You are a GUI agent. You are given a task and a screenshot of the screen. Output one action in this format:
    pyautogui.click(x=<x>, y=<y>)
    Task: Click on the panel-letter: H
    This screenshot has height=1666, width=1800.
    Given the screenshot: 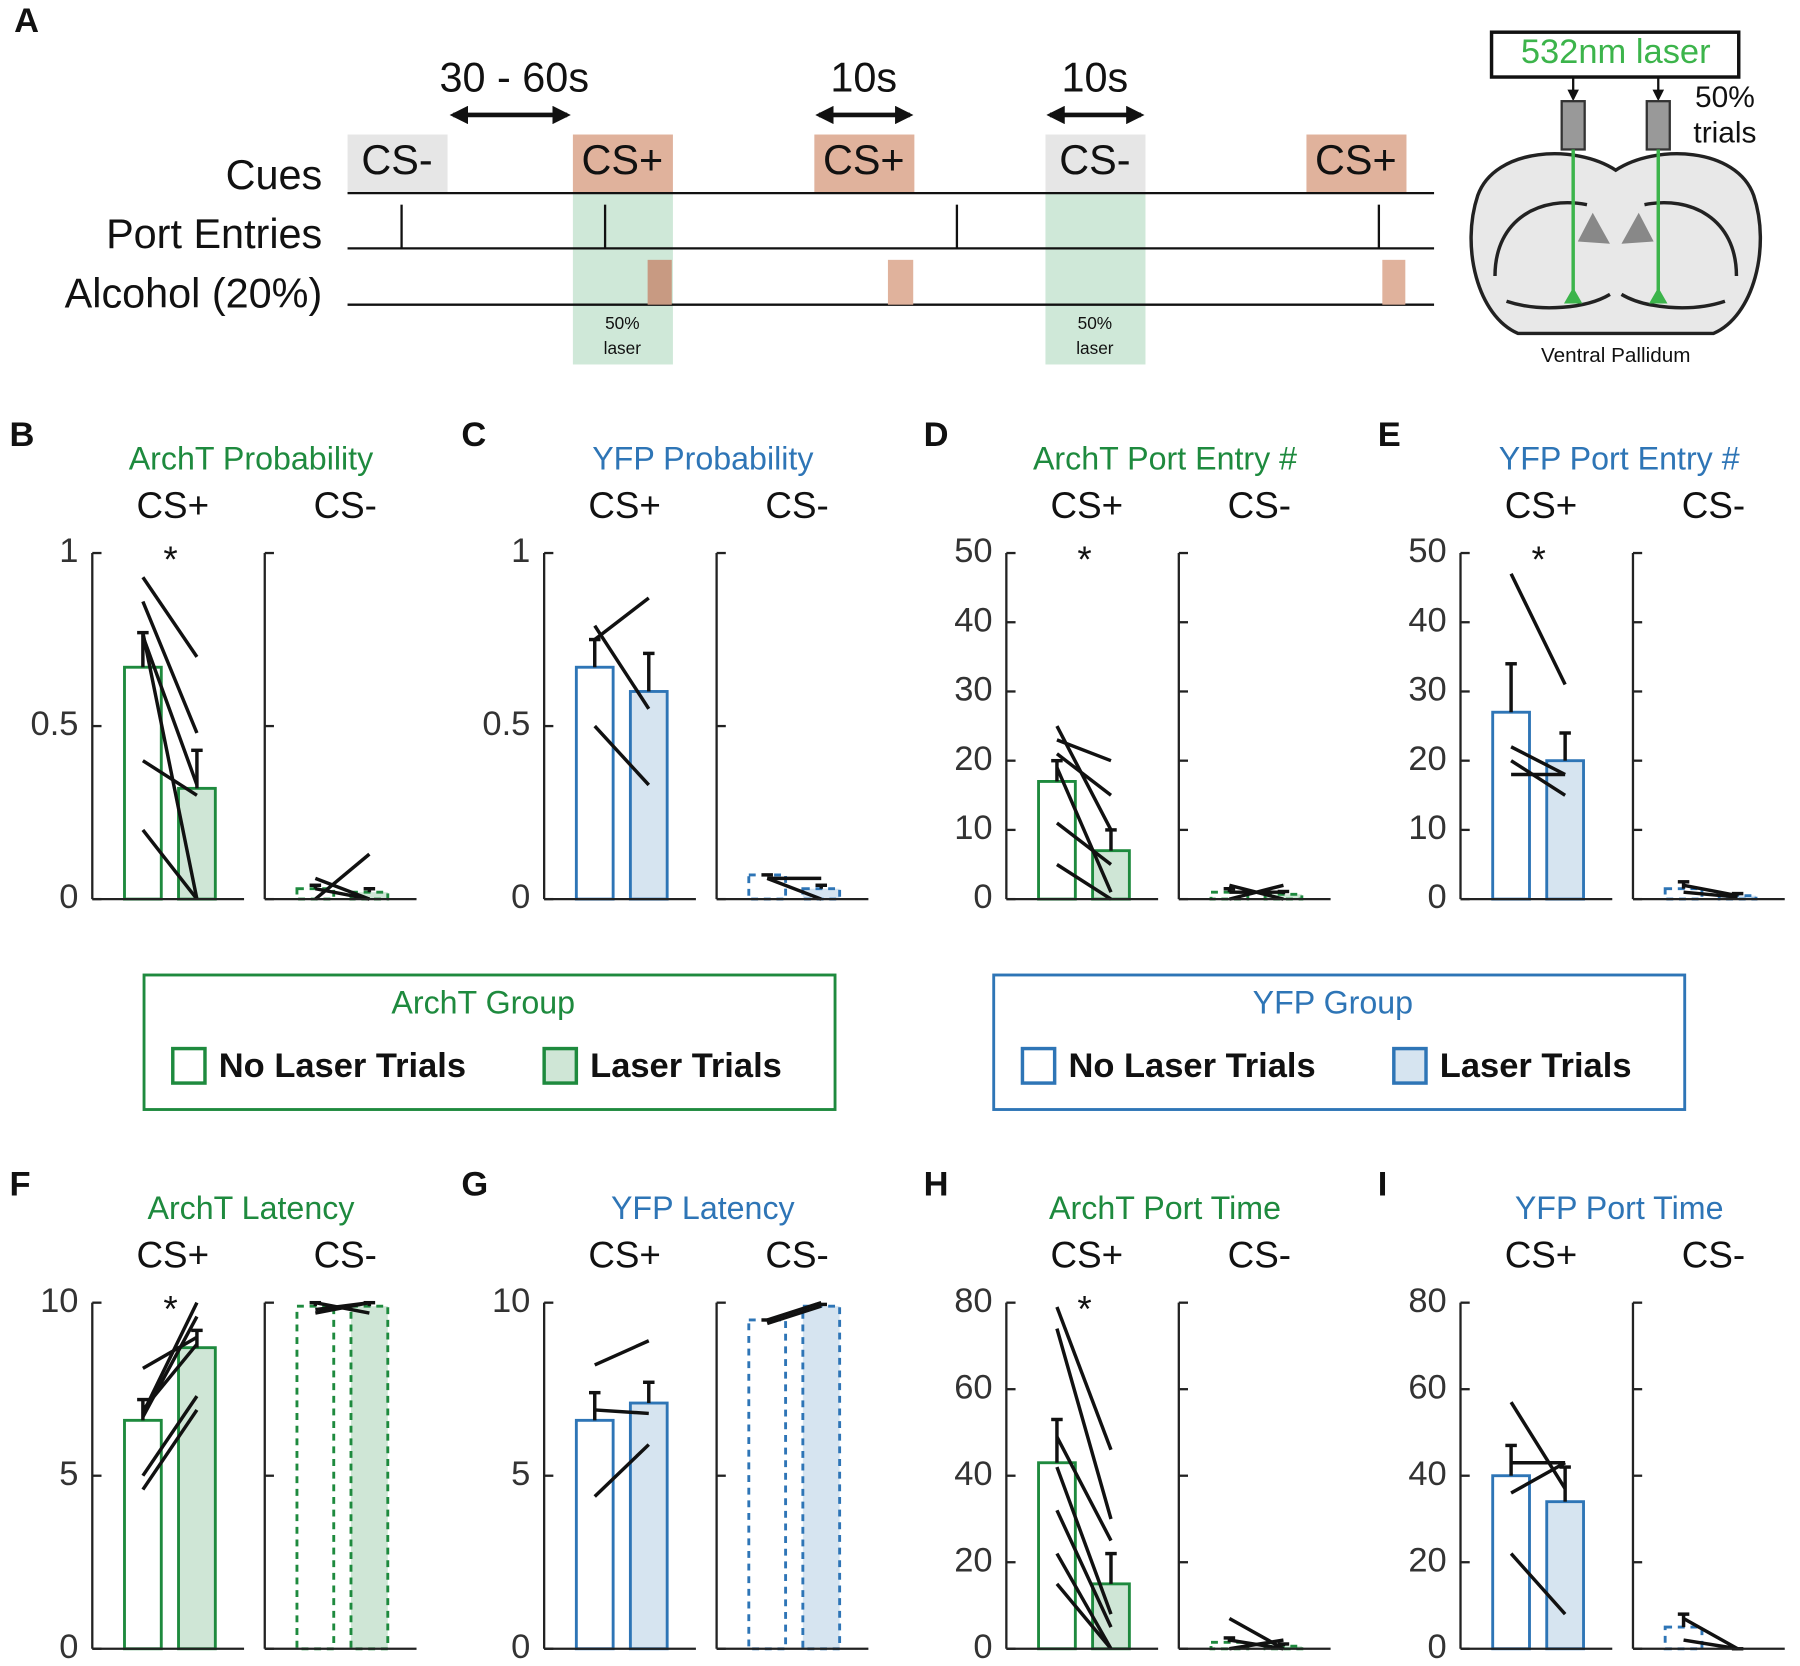 What is the action you would take?
    pyautogui.click(x=936, y=1185)
    